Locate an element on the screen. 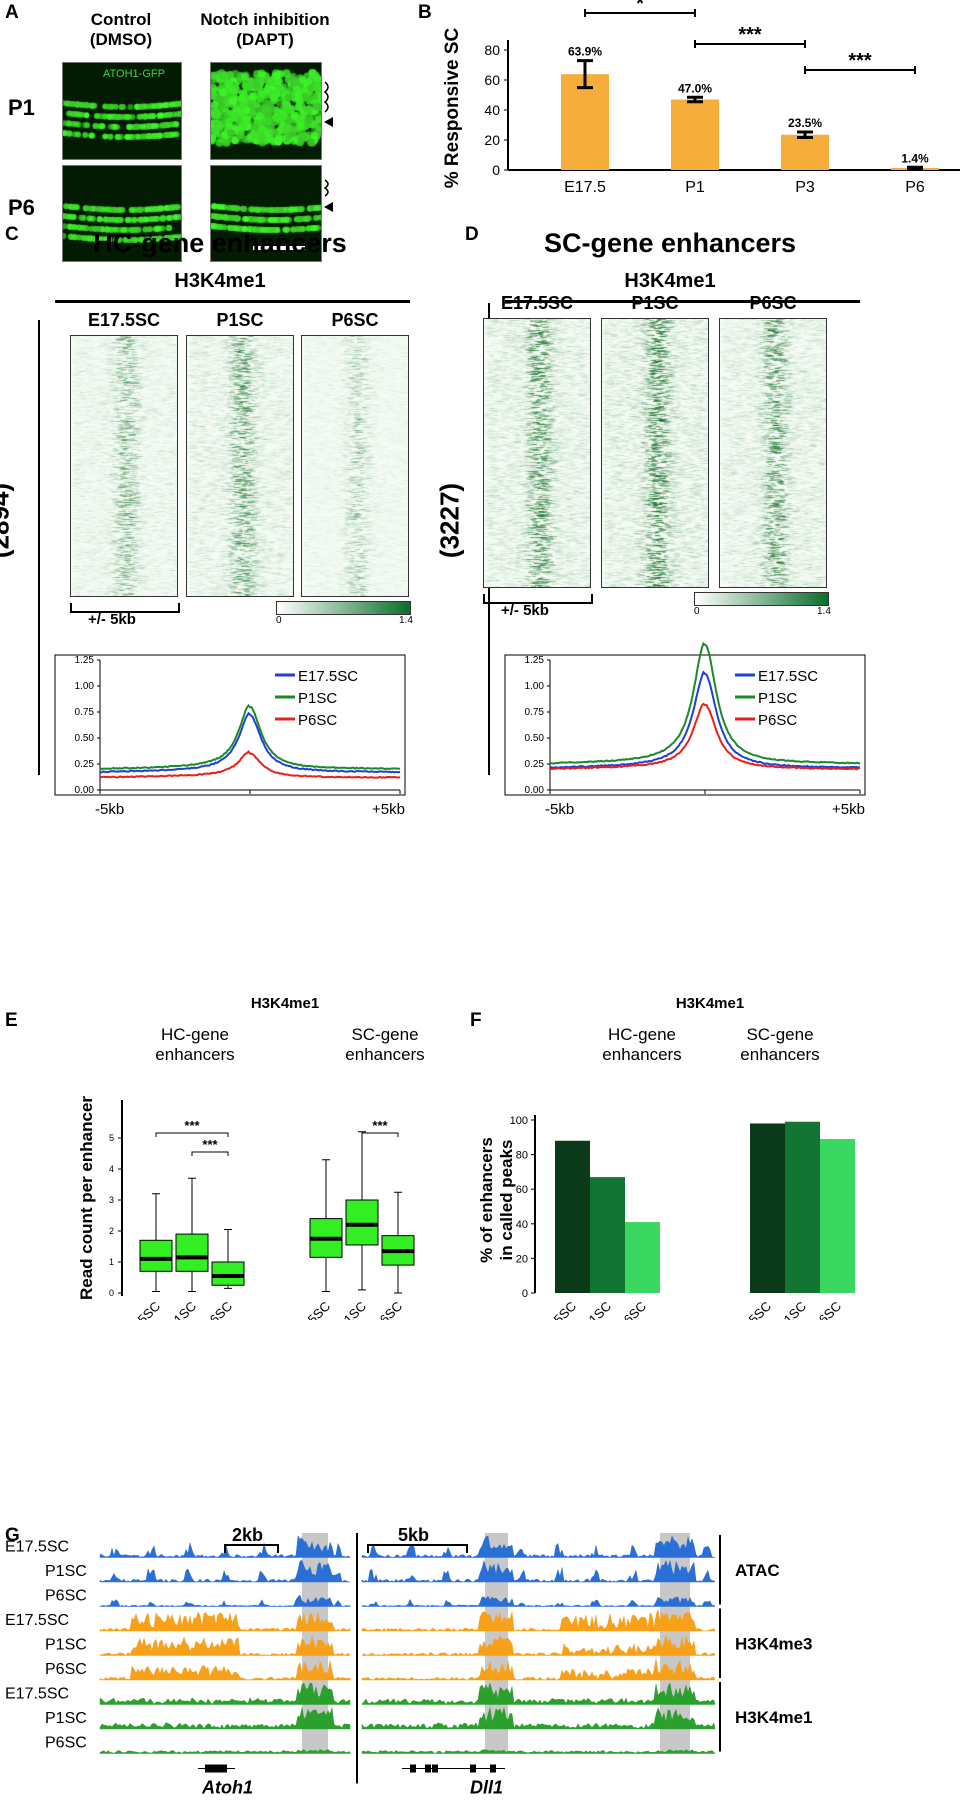  row-label-p6: P6 is located at coordinates (21, 207).